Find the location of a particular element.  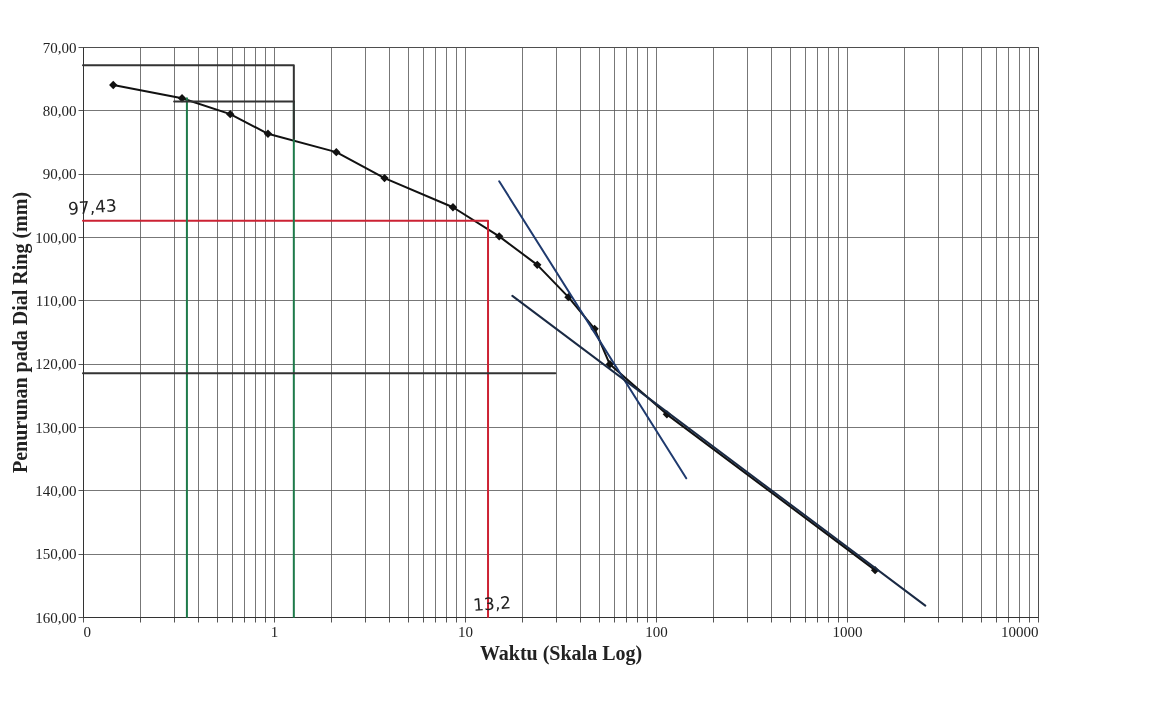

annotation: 13,2 is located at coordinates (492, 603).